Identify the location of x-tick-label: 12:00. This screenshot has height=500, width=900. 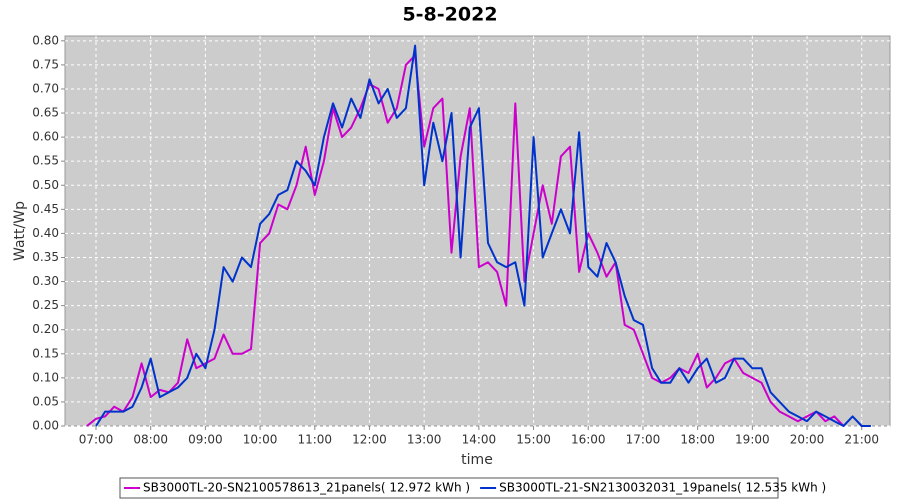
(369, 440).